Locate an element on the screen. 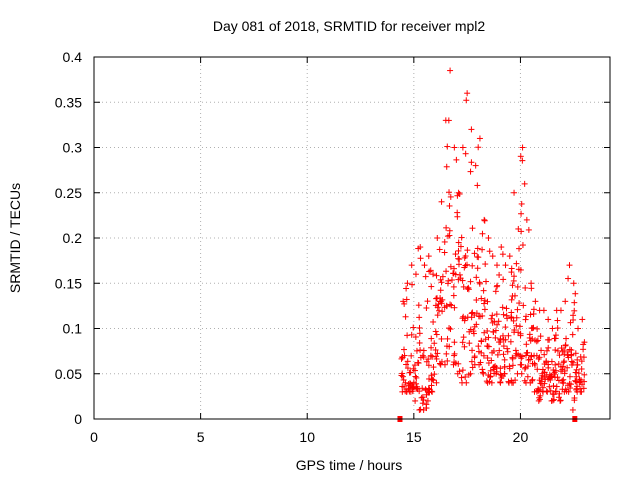  x-tick-label: 0 is located at coordinates (94, 437).